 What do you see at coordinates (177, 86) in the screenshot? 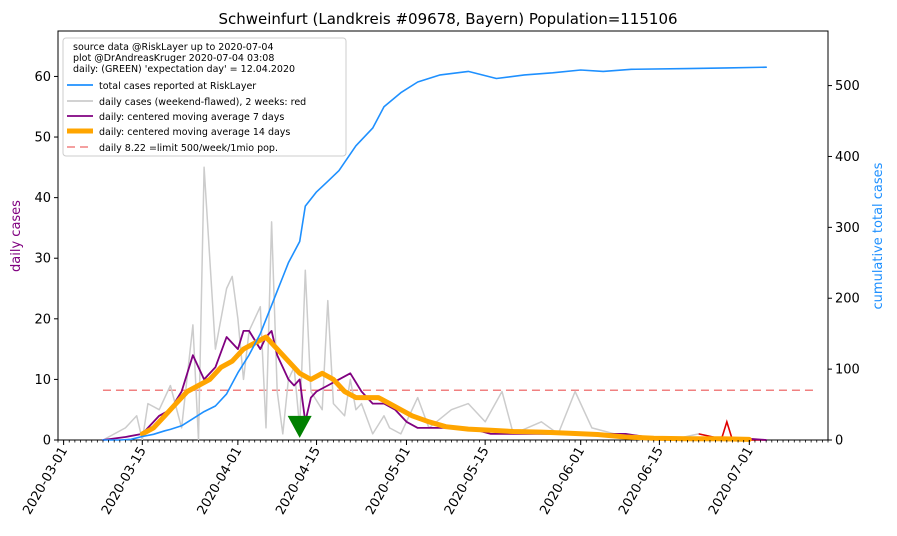
I see `legend-label-total: total cases reported at RiskLayer` at bounding box center [177, 86].